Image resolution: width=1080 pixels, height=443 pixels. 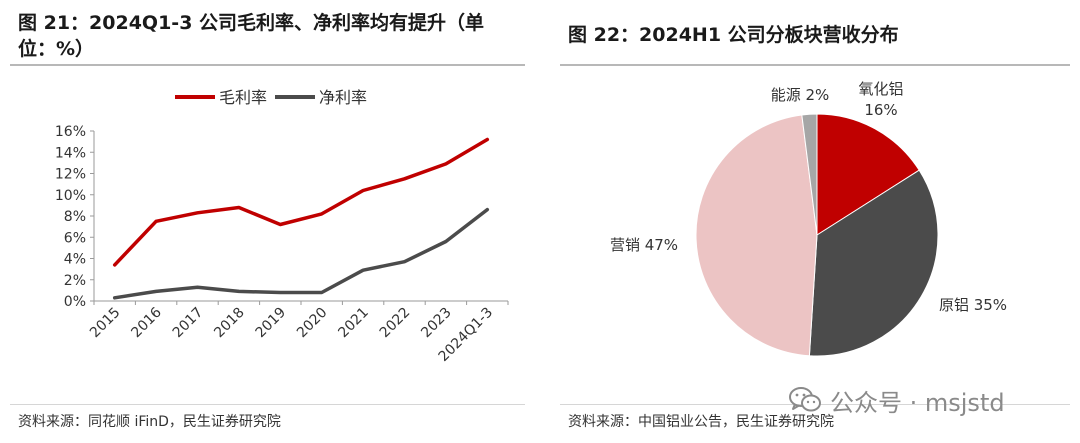 I want to click on x-tick-label: 2016, so click(x=146, y=322).